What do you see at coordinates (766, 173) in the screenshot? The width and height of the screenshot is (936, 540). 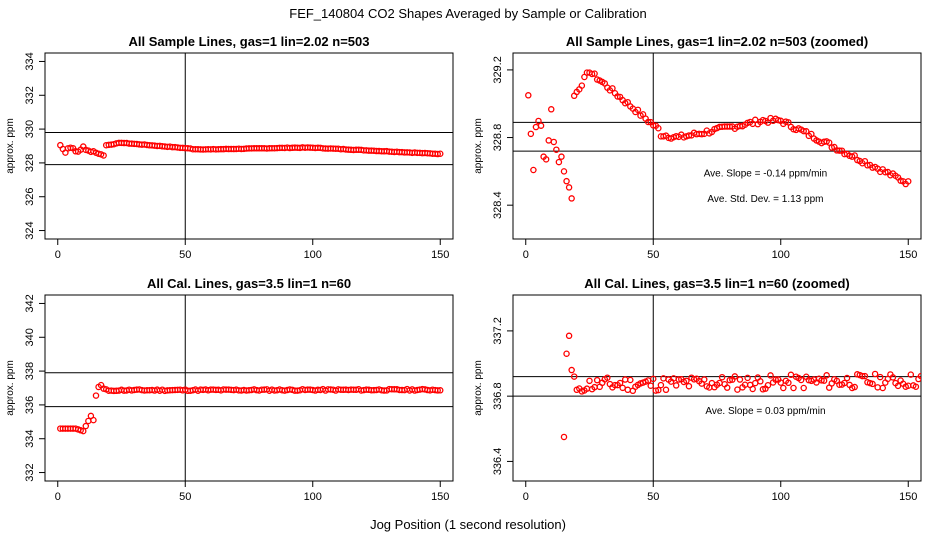 I see `annotation-text: Ave. Slope = -0.14 ppm/min` at bounding box center [766, 173].